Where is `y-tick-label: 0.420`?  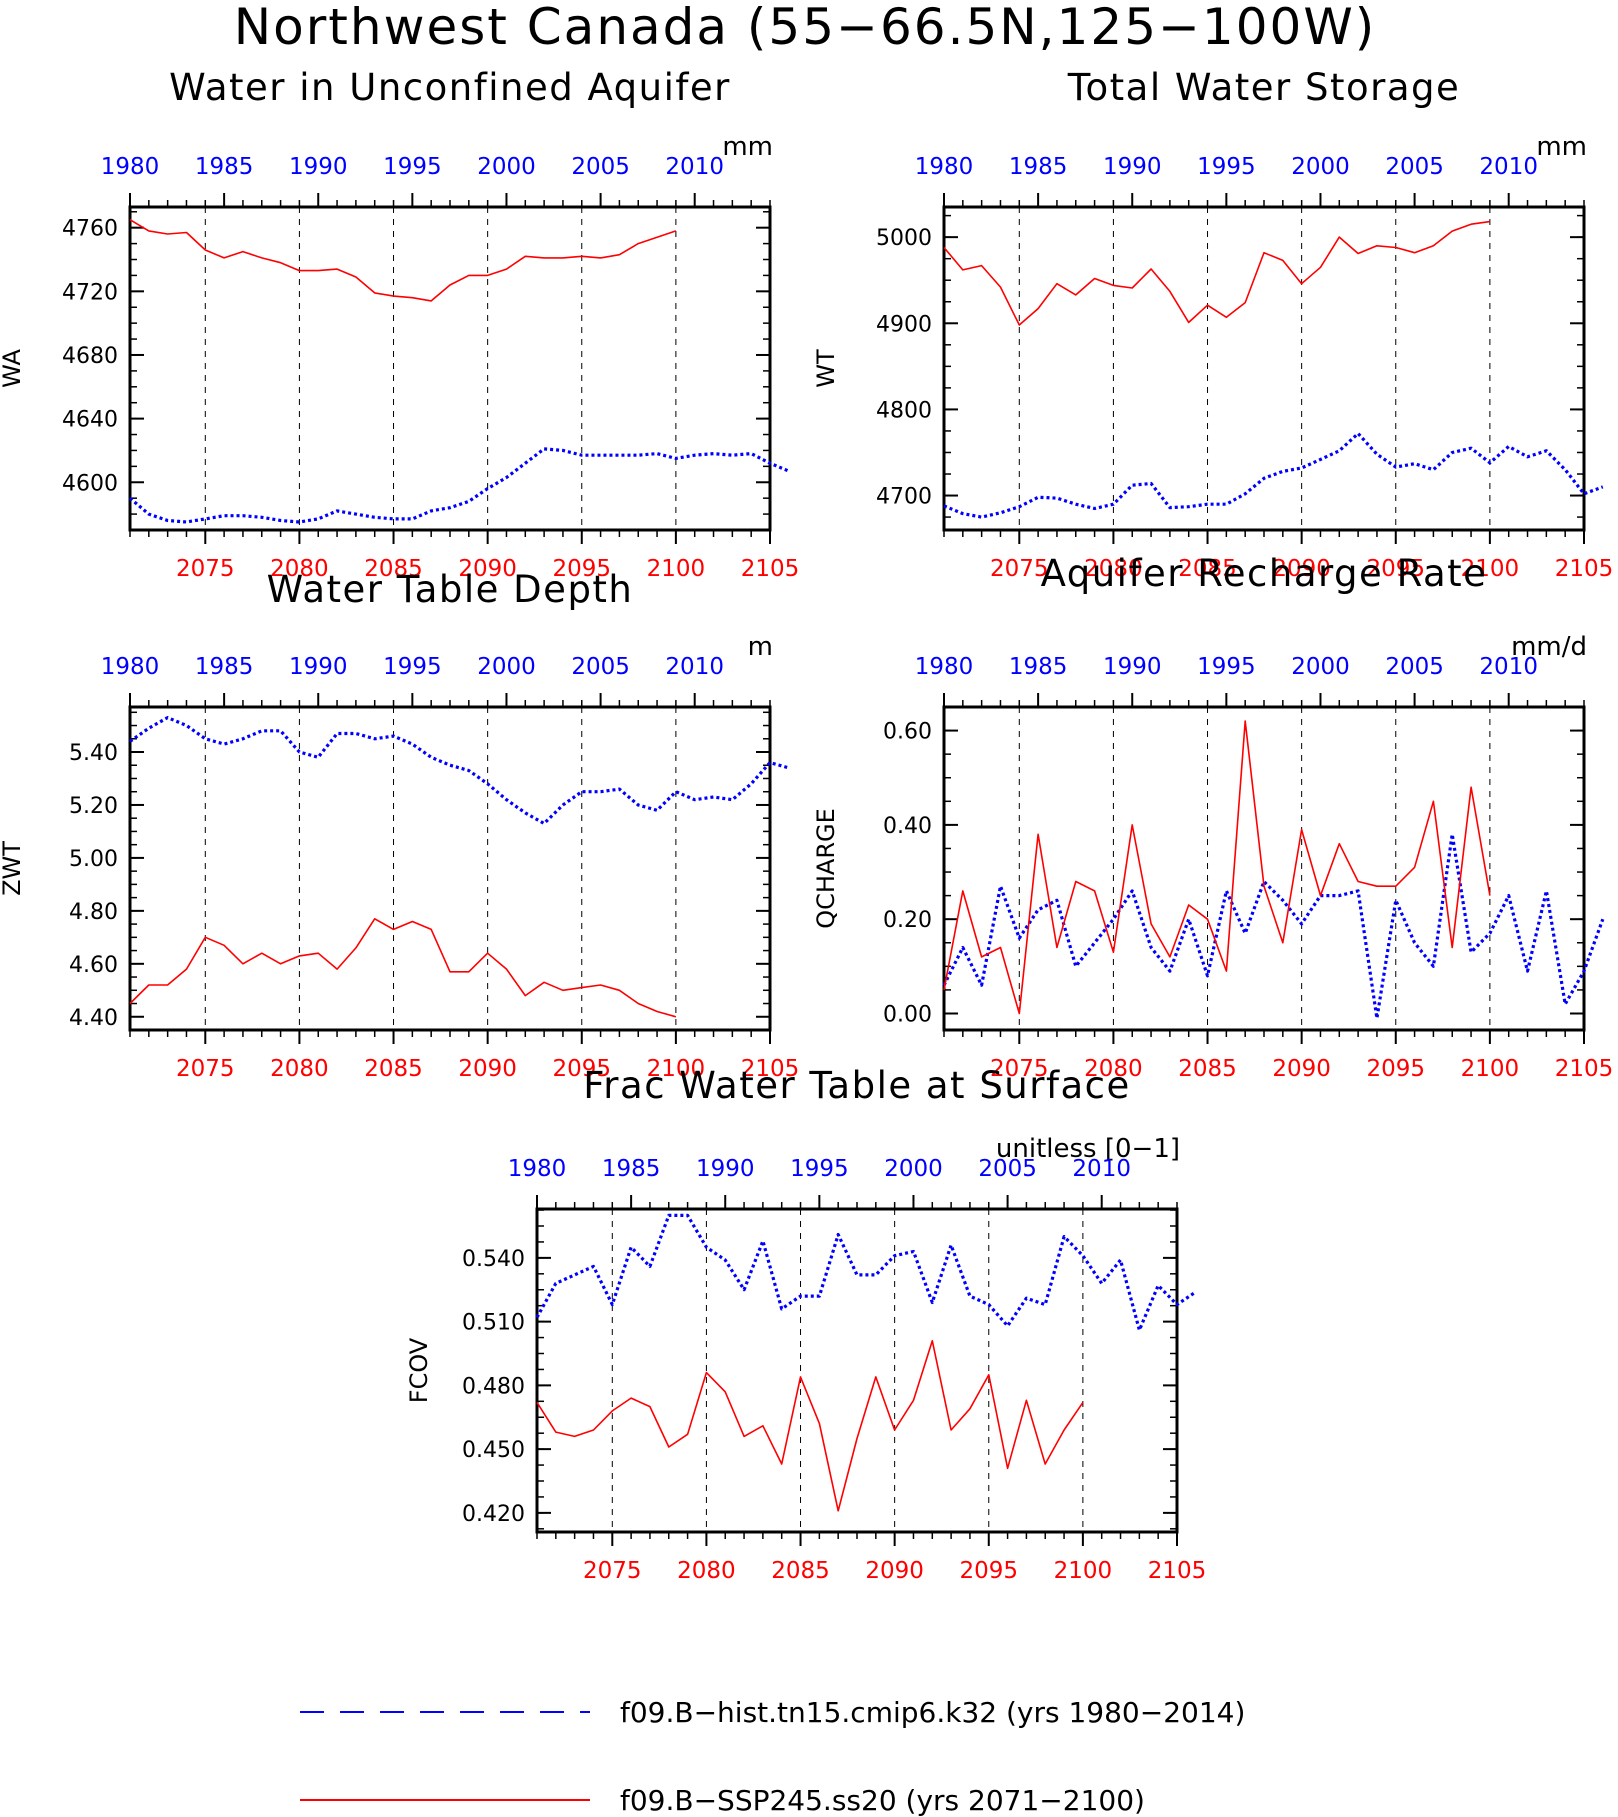 y-tick-label: 0.420 is located at coordinates (493, 1514).